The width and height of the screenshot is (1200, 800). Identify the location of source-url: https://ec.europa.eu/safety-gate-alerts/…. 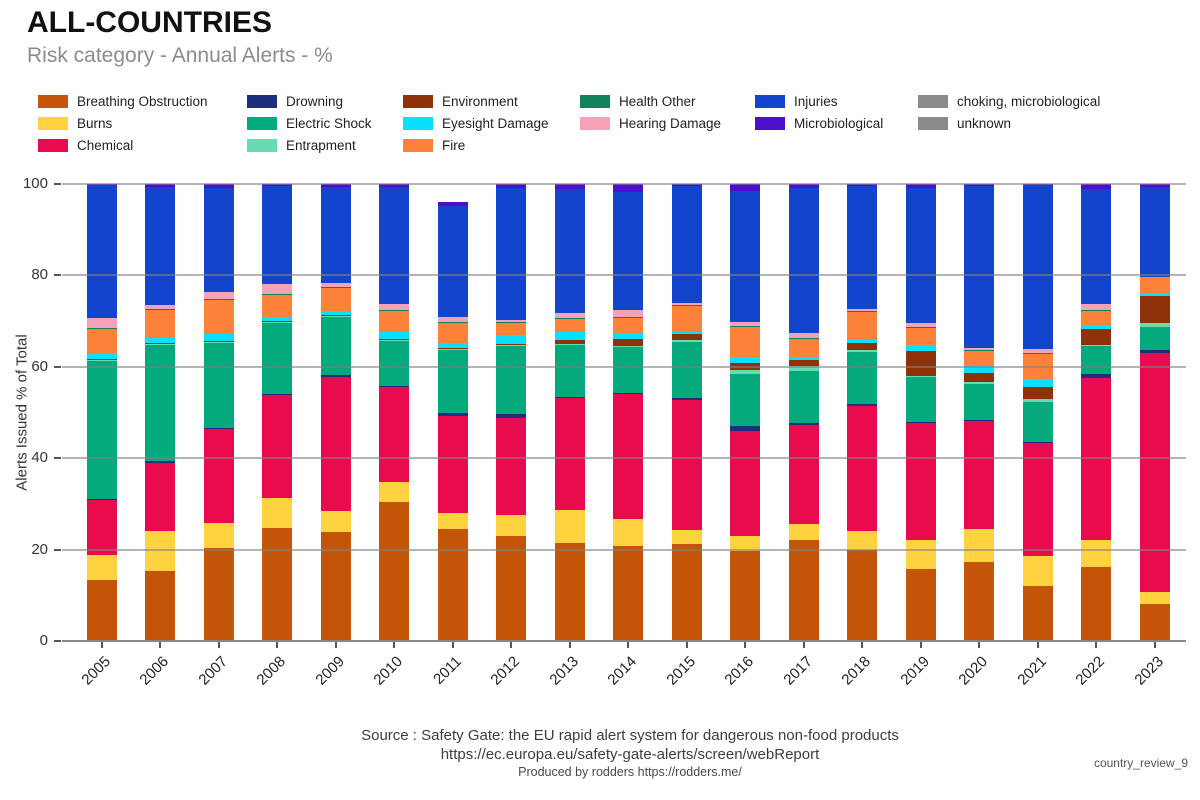
(630, 754).